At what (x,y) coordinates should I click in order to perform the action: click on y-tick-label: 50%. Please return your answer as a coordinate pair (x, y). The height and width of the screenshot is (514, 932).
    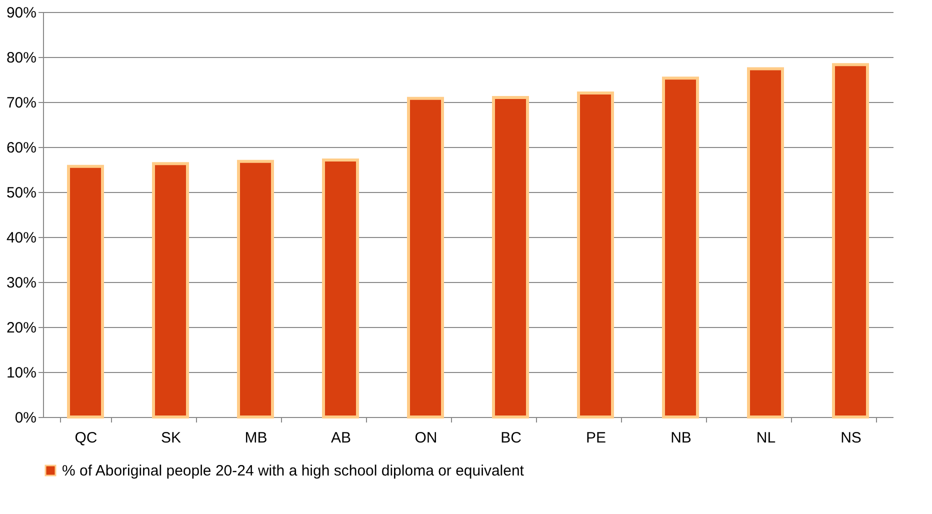
    Looking at the image, I should click on (21, 193).